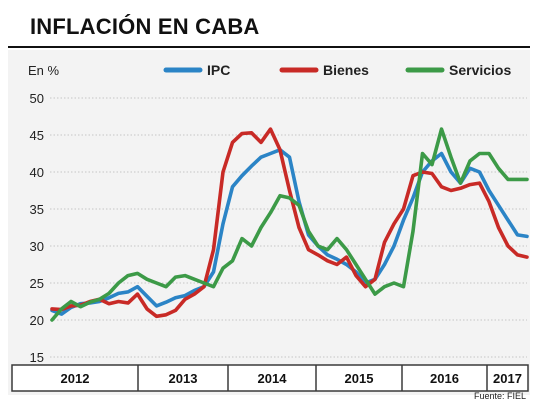 This screenshot has width=540, height=405. What do you see at coordinates (269, 47) in the screenshot?
I see `title-rule` at bounding box center [269, 47].